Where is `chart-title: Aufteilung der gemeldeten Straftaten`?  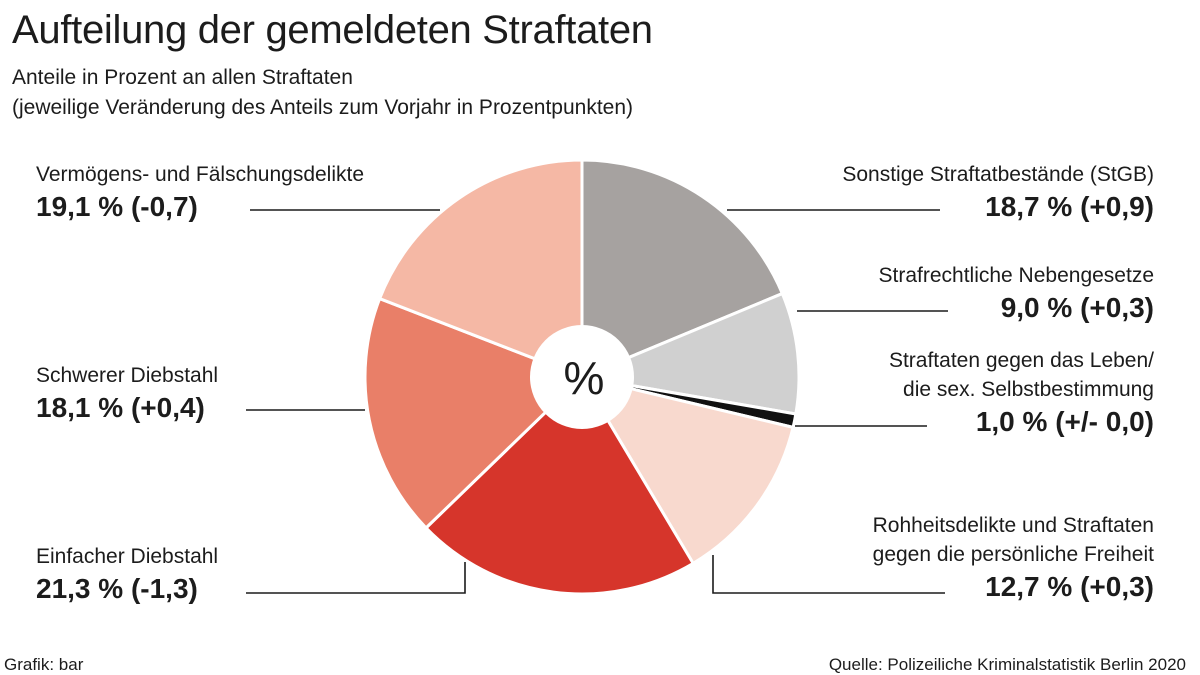
chart-title: Aufteilung der gemeldeten Straftaten is located at coordinates (332, 30).